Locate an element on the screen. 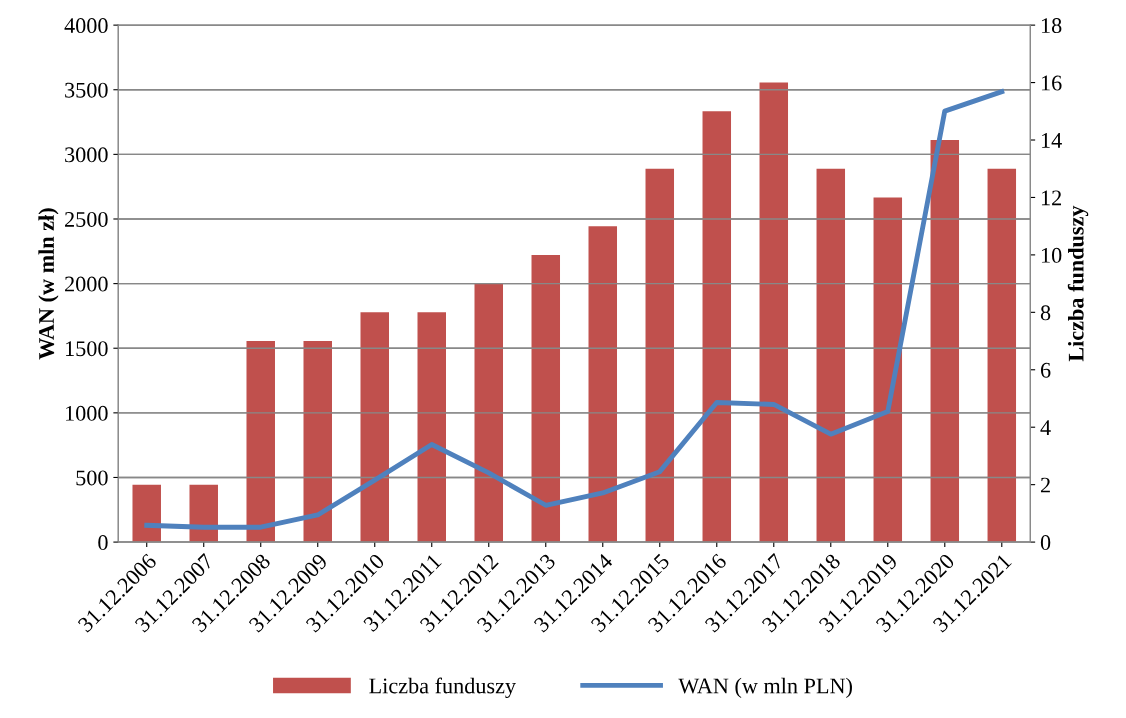 The image size is (1126, 718). y2-tick-label: 10 is located at coordinates (1051, 255).